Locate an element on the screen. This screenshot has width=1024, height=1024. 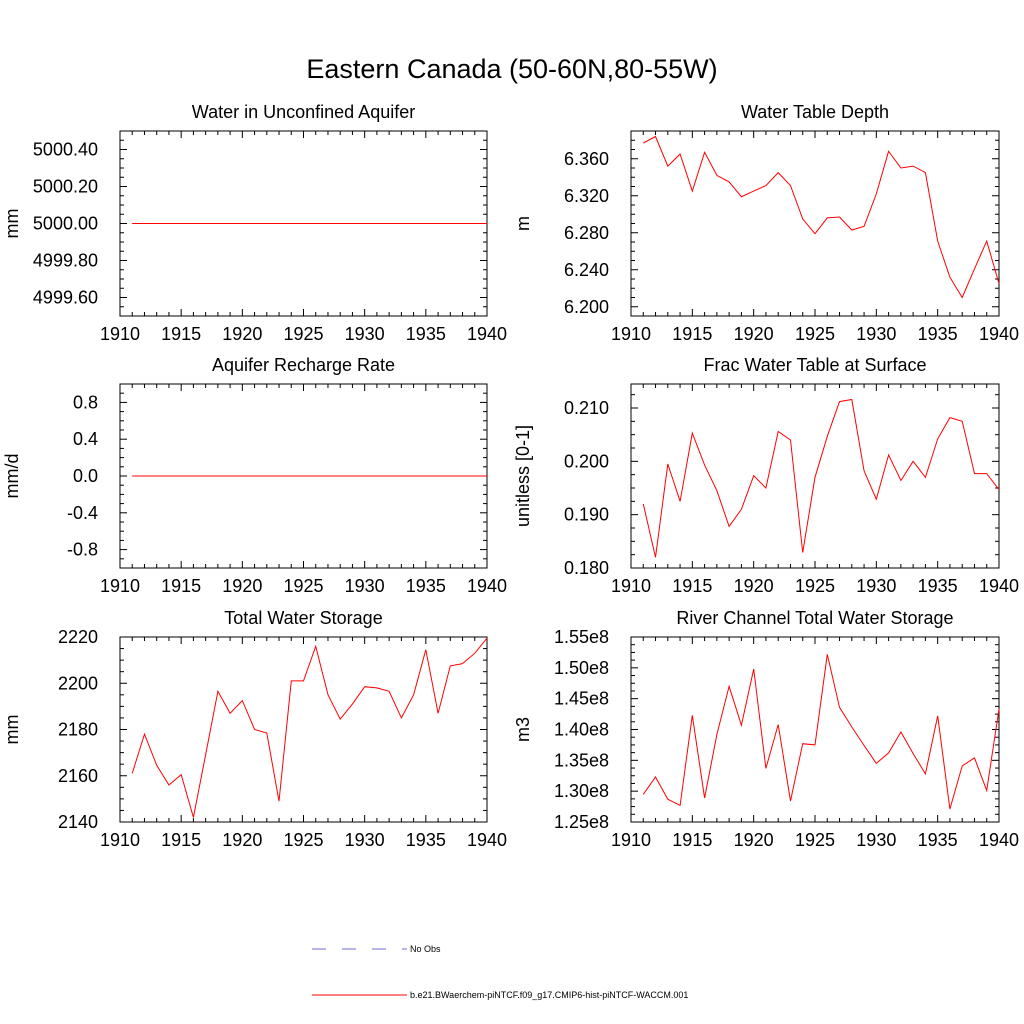
y-tick-label: 5000.00 is located at coordinates (65, 224).